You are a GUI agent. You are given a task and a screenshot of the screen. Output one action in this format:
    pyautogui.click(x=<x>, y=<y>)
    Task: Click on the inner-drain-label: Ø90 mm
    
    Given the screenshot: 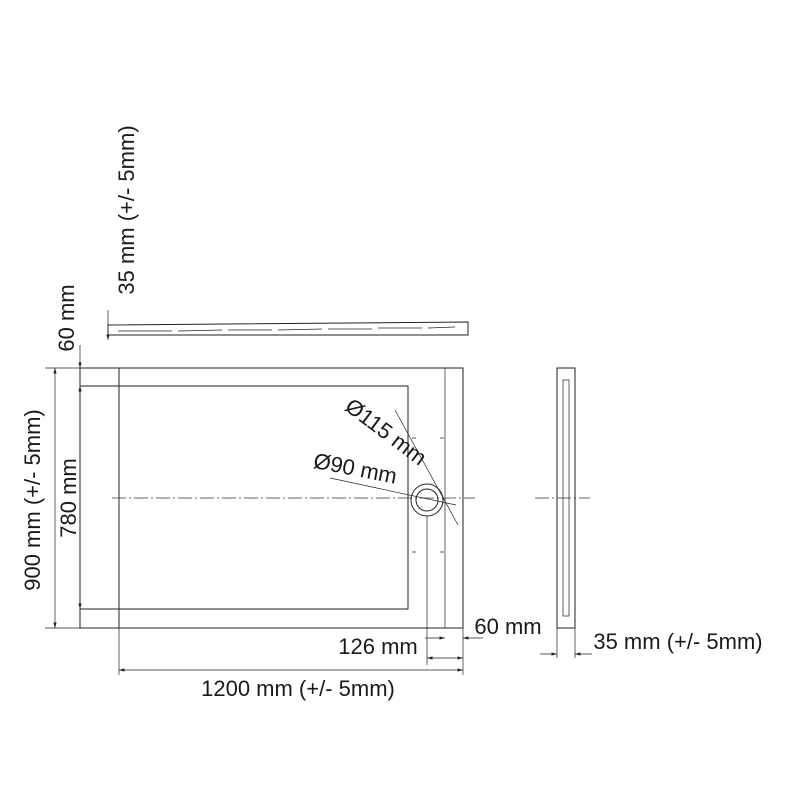 What is the action you would take?
    pyautogui.click(x=356, y=468)
    